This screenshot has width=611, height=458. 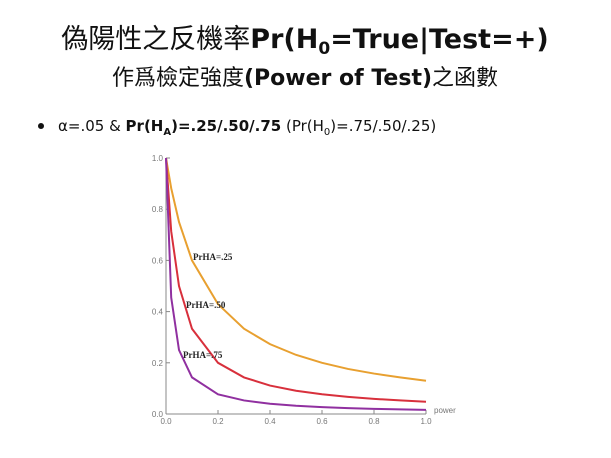 What do you see at coordinates (218, 421) in the screenshot?
I see `x-tick-label: 0.2` at bounding box center [218, 421].